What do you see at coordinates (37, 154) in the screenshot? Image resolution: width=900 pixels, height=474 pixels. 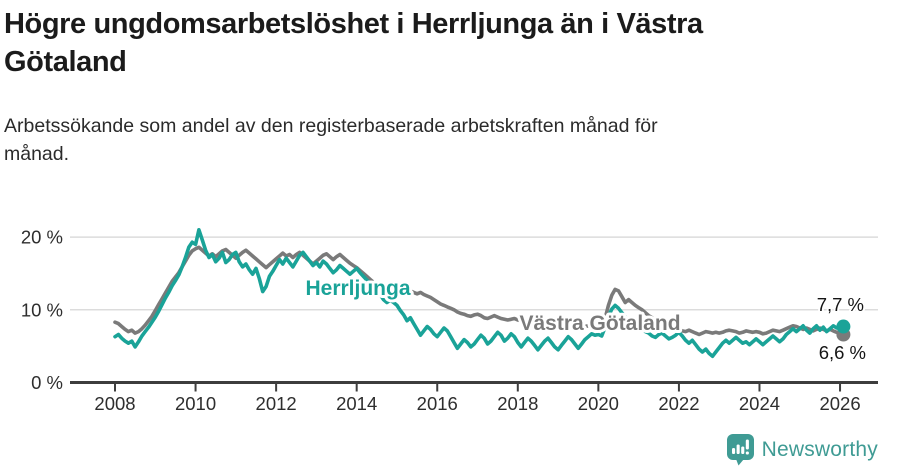 I see `subtitle-line-2: månad.` at bounding box center [37, 154].